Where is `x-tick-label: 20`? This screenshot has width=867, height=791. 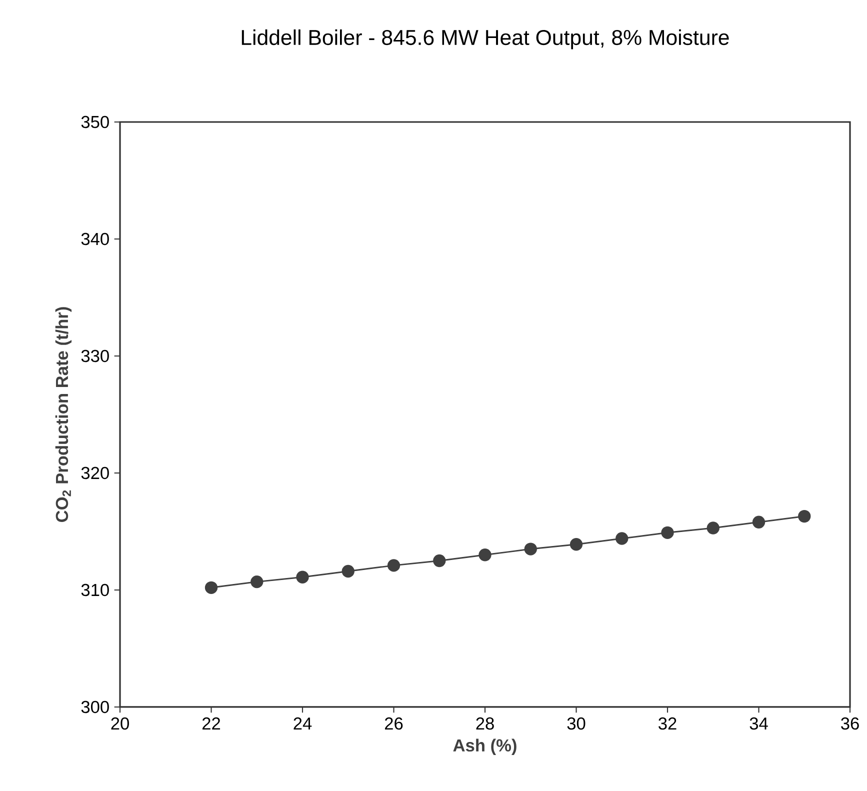 x-tick-label: 20 is located at coordinates (120, 723).